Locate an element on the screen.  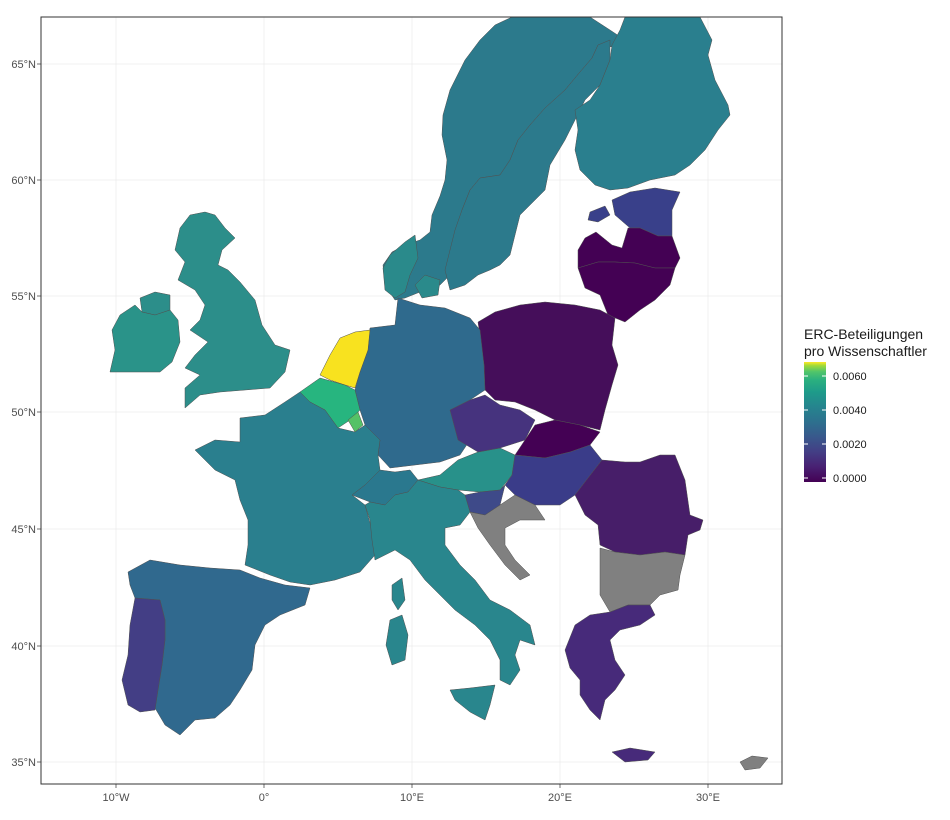
y-tick-labels: 65°N 60°N 55°N 50°N 45°N 40°N 35°N is located at coordinates (23, 414).